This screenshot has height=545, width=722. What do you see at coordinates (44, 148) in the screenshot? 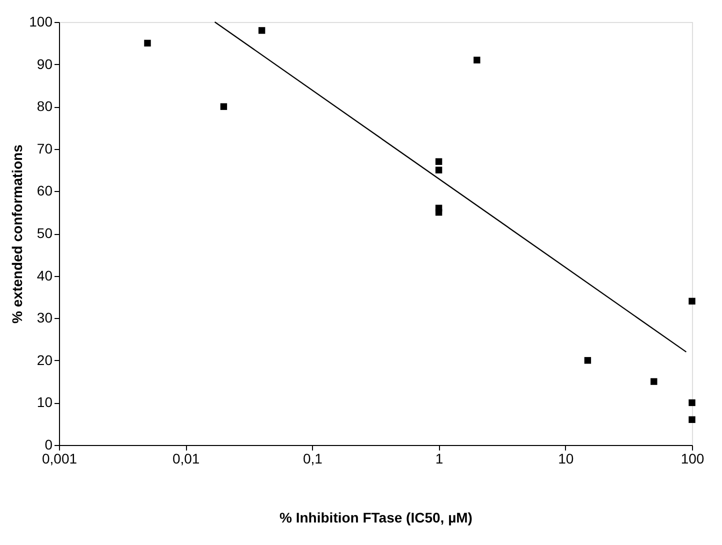
I see `y-tick-label: 70` at bounding box center [44, 148].